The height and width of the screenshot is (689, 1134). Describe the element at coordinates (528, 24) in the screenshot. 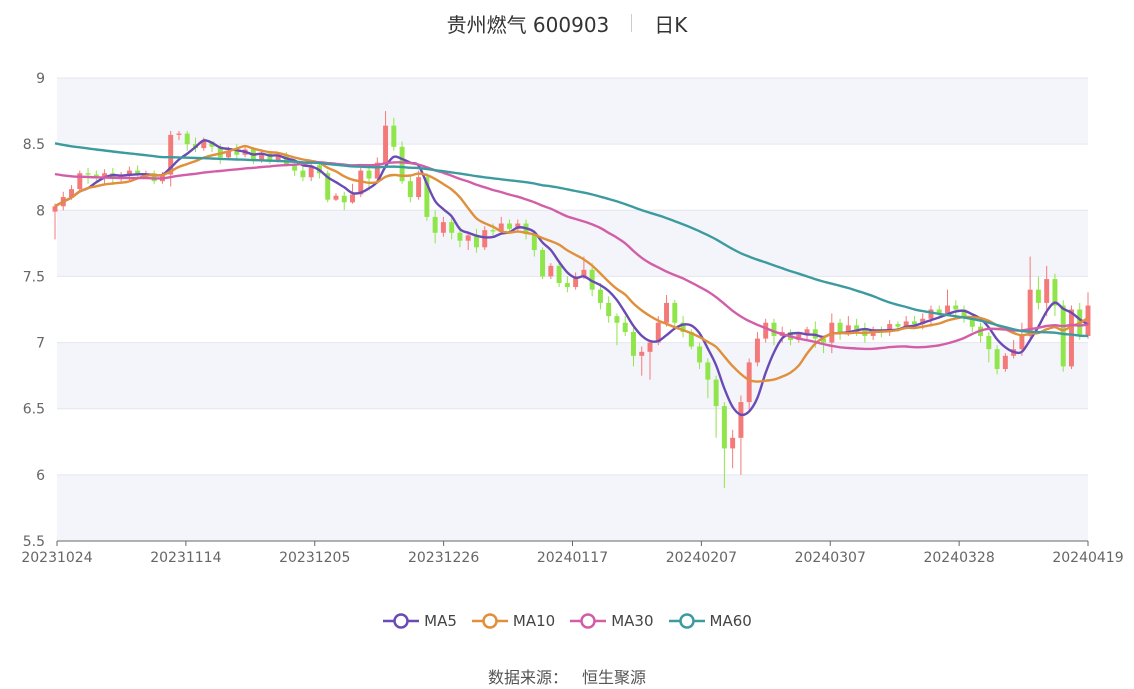

I see `chart-title: 贵州燃气 600903` at that location.